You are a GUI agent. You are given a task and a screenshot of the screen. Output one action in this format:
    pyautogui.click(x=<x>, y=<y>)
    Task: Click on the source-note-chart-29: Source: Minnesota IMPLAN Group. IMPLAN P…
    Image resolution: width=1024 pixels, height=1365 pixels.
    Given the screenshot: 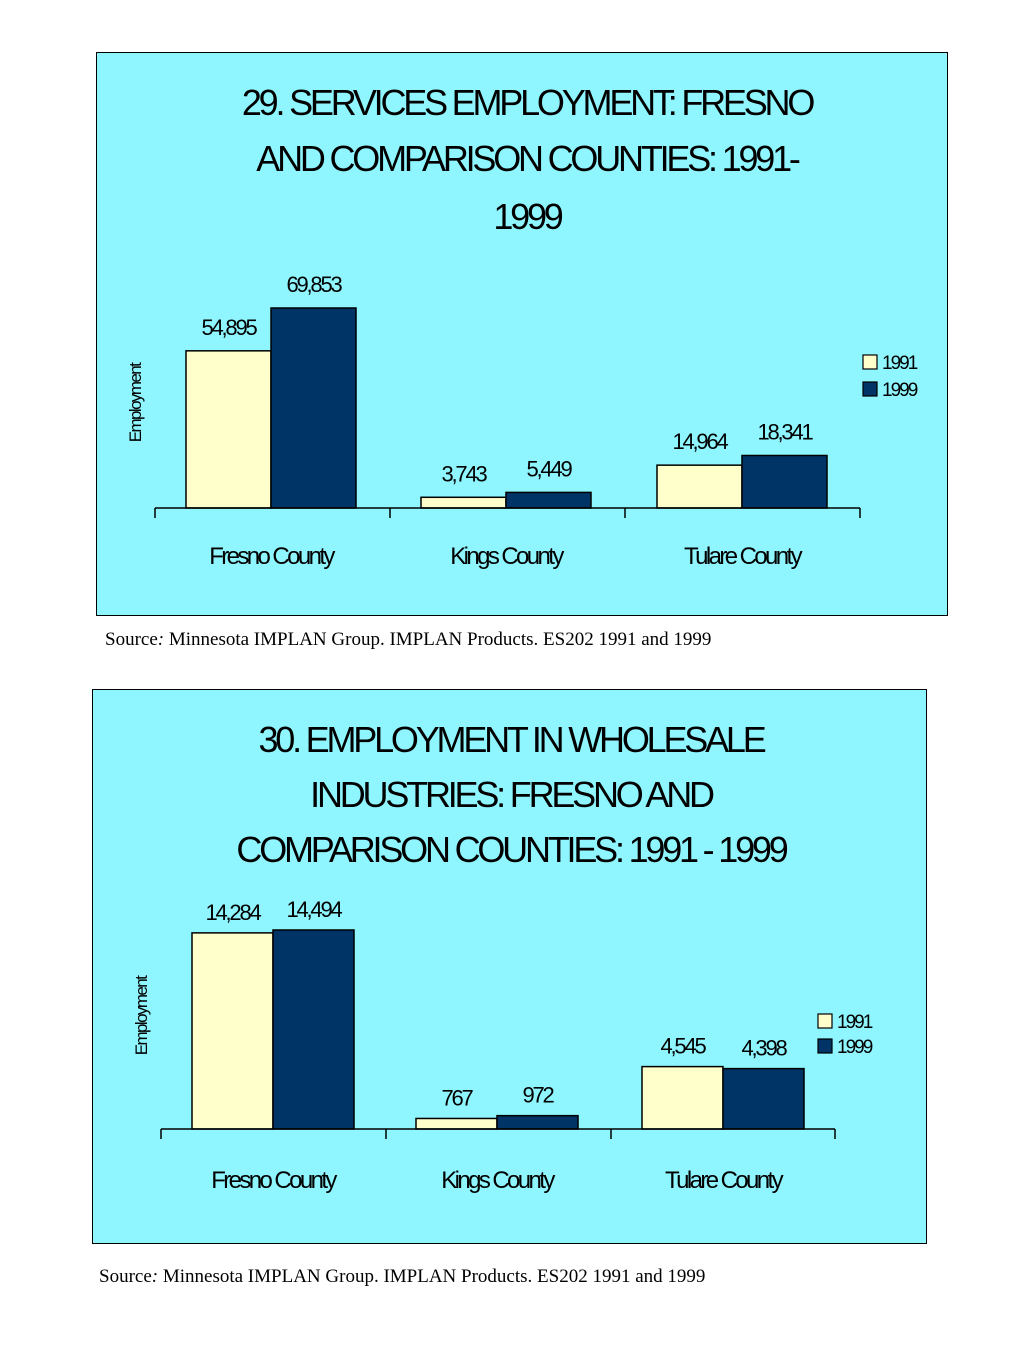 What is the action you would take?
    pyautogui.click(x=408, y=640)
    